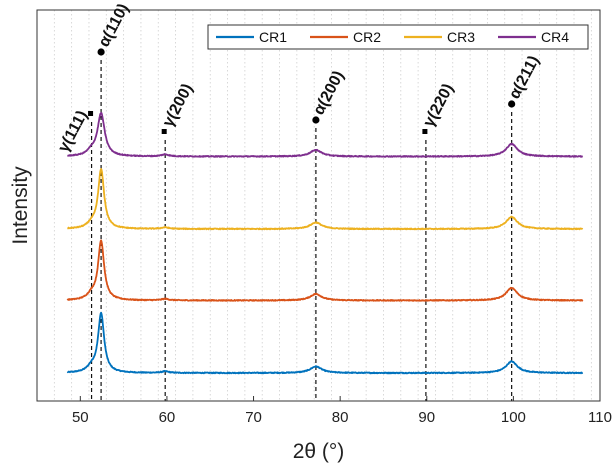 This screenshot has width=613, height=468. What do you see at coordinates (114, 25) in the screenshot?
I see `peak-label: α(110)` at bounding box center [114, 25].